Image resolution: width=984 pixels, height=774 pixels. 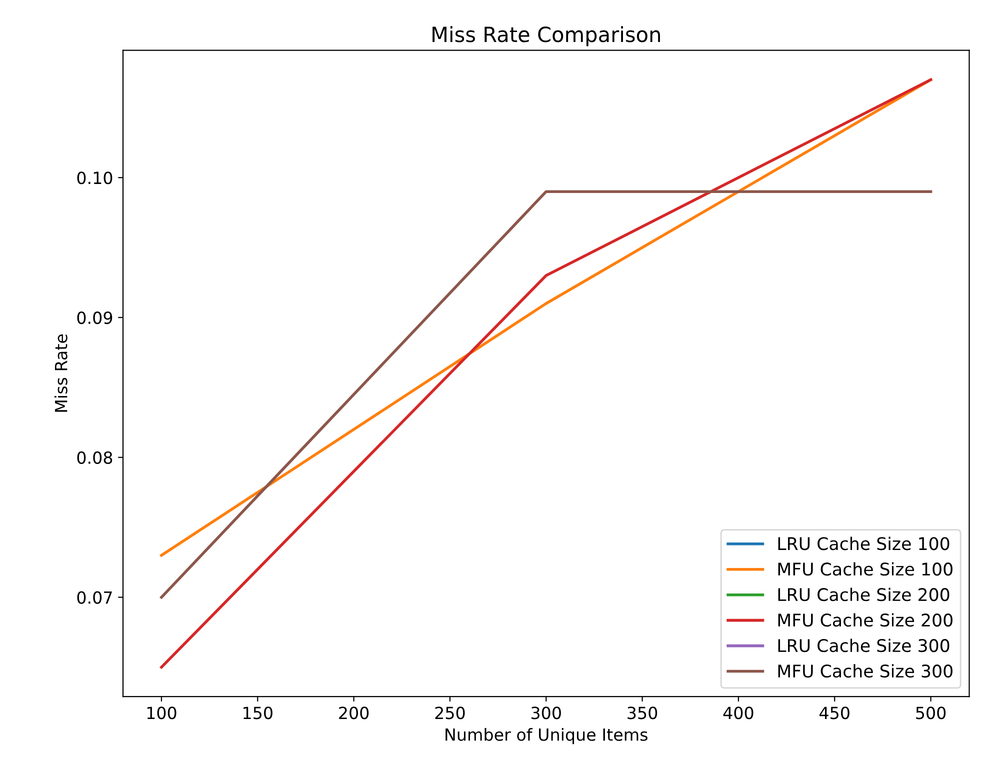 What do you see at coordinates (94, 457) in the screenshot?
I see `y-tick-label: 0.08` at bounding box center [94, 457].